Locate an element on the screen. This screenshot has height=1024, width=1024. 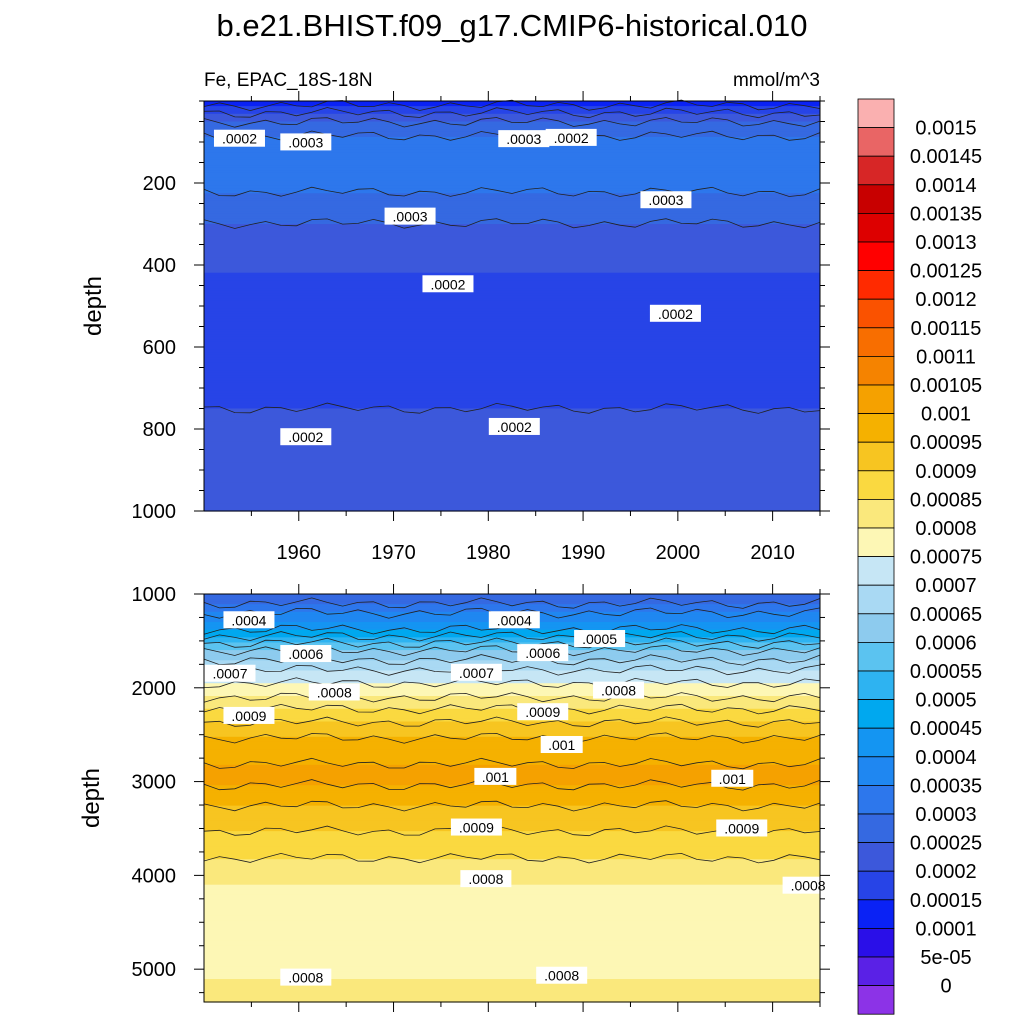
x-tick-label: 1990 is located at coordinates (583, 553).